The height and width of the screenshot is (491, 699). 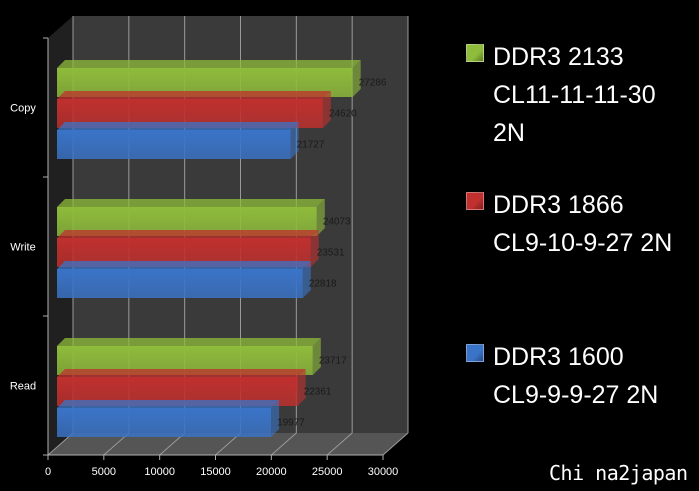 I want to click on legend-text-line: DDR3 2133, so click(x=558, y=57).